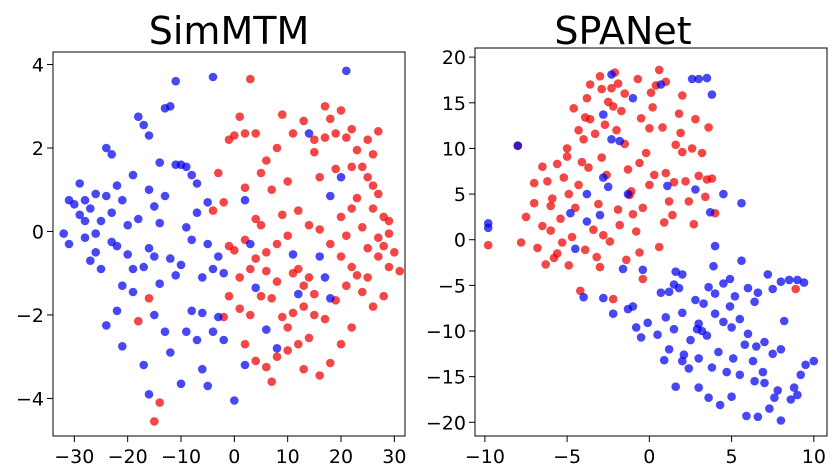 The image size is (837, 476). Describe the element at coordinates (622, 31) in the screenshot. I see `chart-title-spanet: SPANet` at that location.